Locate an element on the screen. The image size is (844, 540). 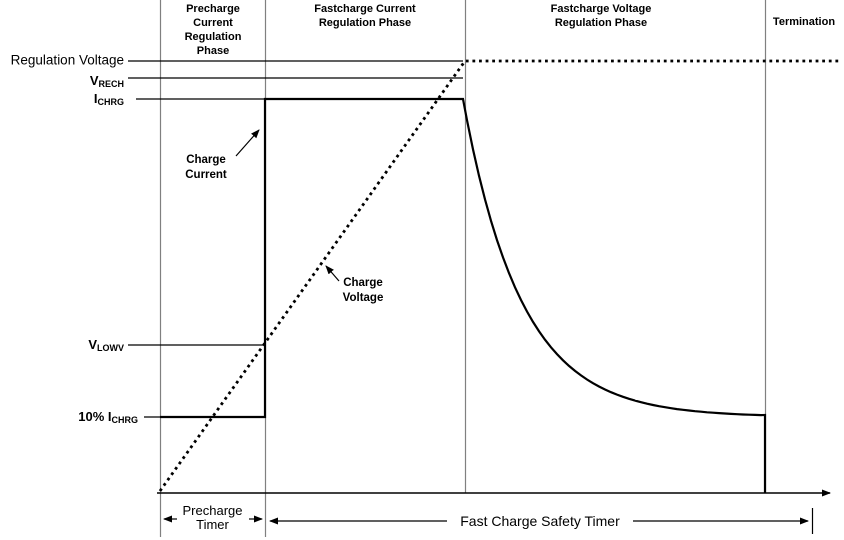
charge-current-label: Charge Current is located at coordinates (206, 167).